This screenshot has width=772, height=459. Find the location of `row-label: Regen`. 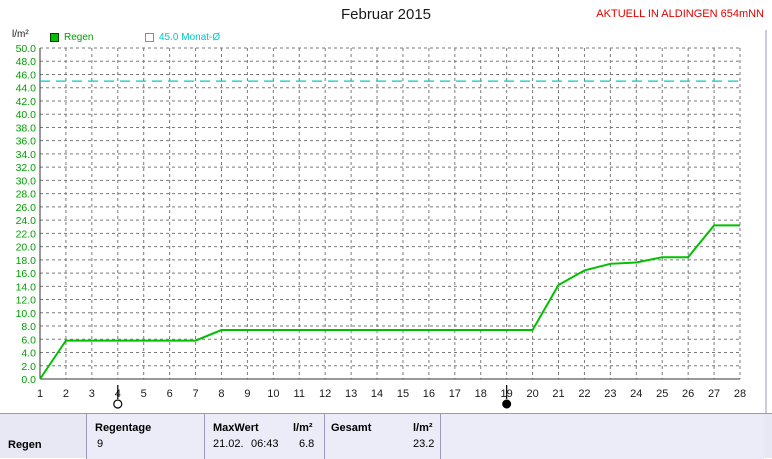

row-label: Regen is located at coordinates (25, 445).